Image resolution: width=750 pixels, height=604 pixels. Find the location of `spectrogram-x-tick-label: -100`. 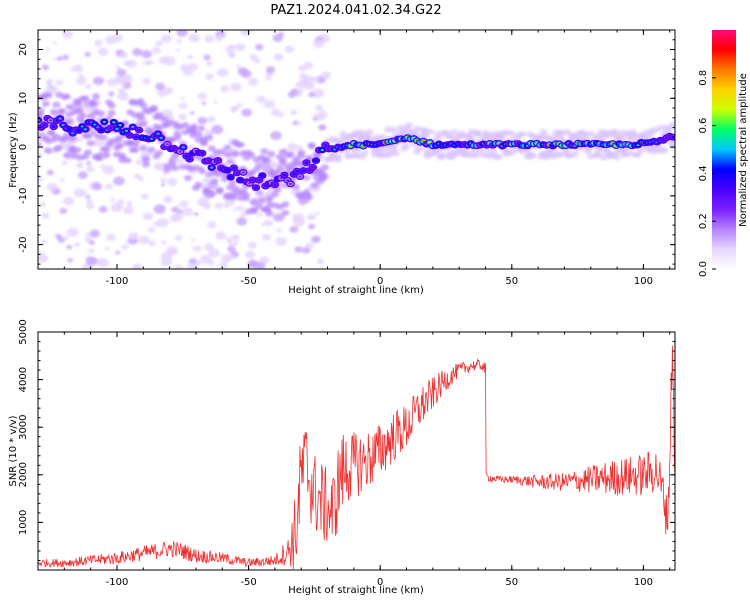

spectrogram-x-tick-label: -100 is located at coordinates (117, 281).